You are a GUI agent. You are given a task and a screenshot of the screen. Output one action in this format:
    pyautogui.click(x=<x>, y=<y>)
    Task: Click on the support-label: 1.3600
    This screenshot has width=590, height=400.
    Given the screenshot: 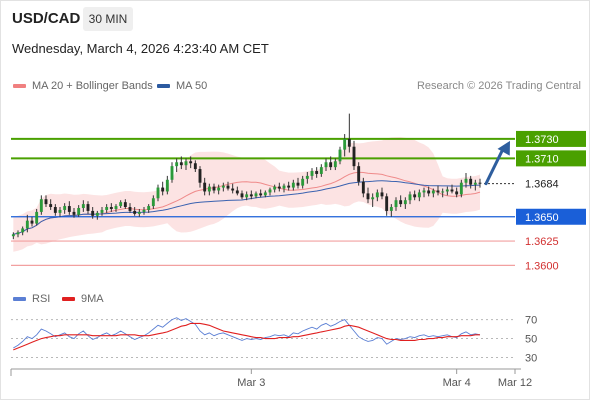 What is the action you would take?
    pyautogui.click(x=542, y=266)
    